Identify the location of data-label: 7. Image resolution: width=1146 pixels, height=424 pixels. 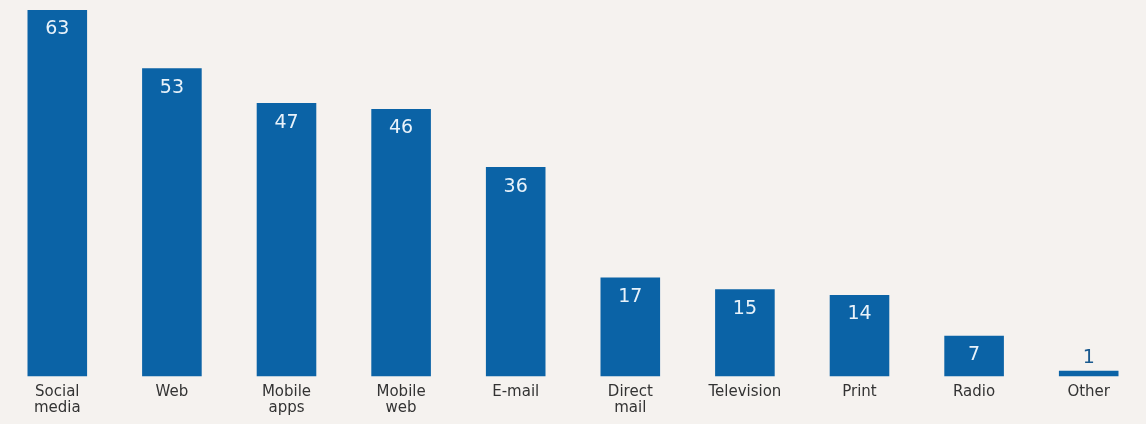
(974, 353).